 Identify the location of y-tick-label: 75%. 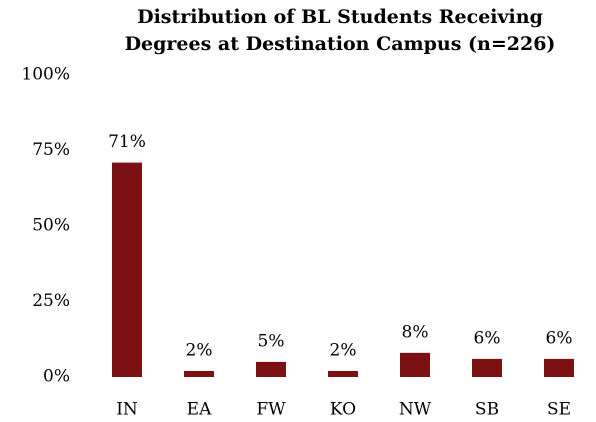
(51, 150).